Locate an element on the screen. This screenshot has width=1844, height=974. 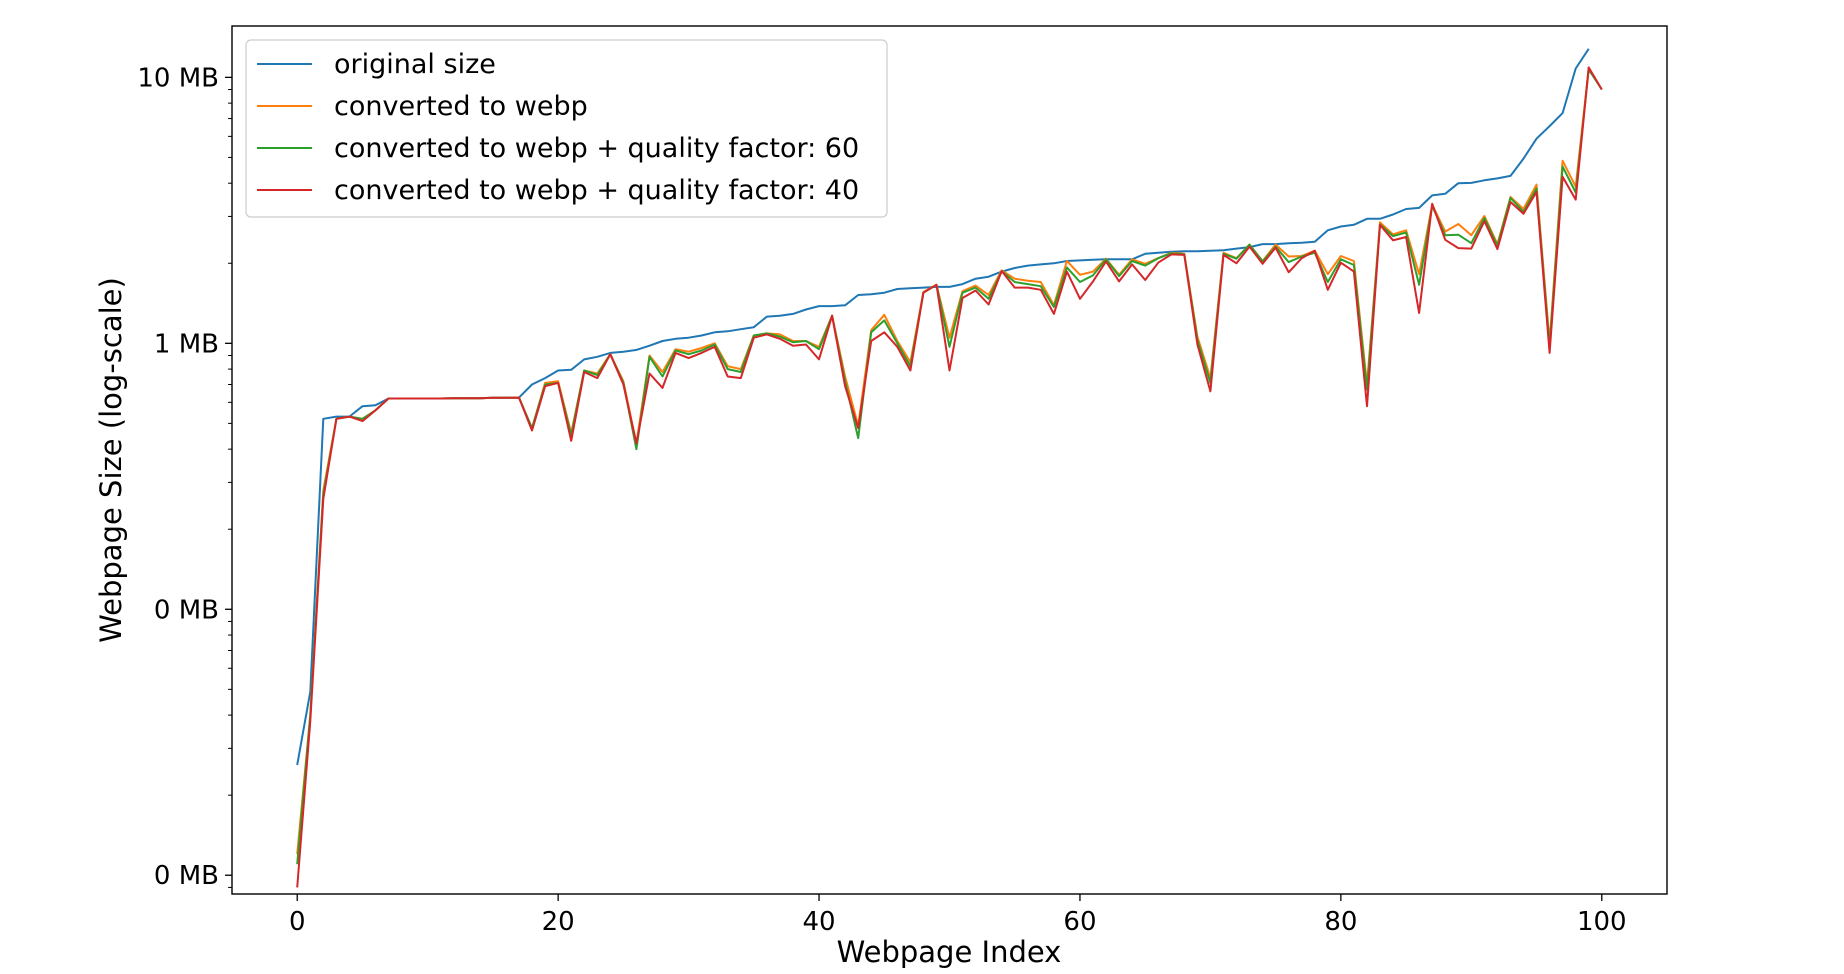
legend-label-0: original size is located at coordinates (415, 64).